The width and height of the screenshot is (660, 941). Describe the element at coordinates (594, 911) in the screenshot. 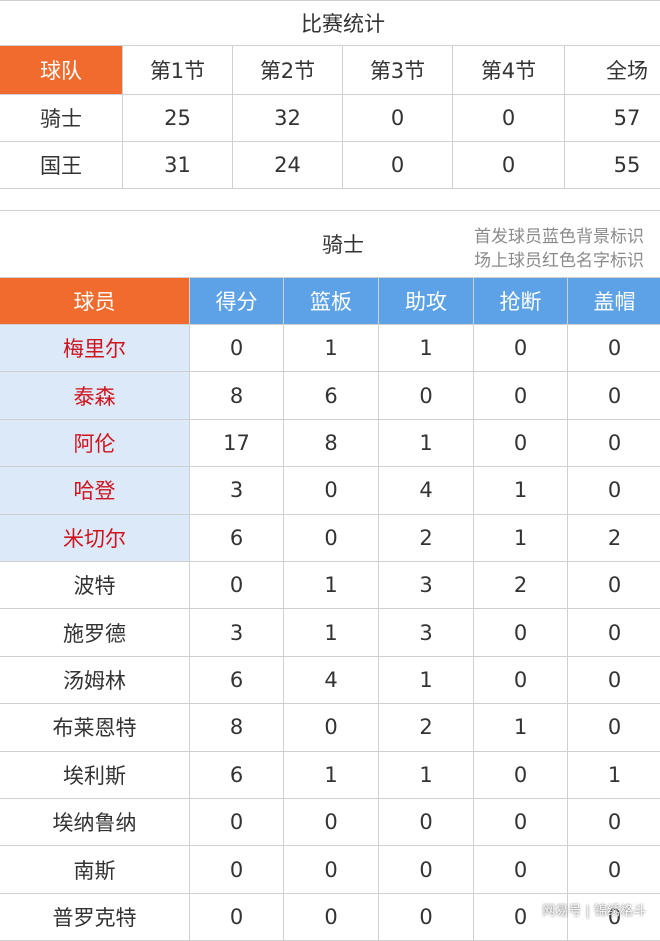

I see `watermark: 网易号 | 锦绣格斗` at that location.